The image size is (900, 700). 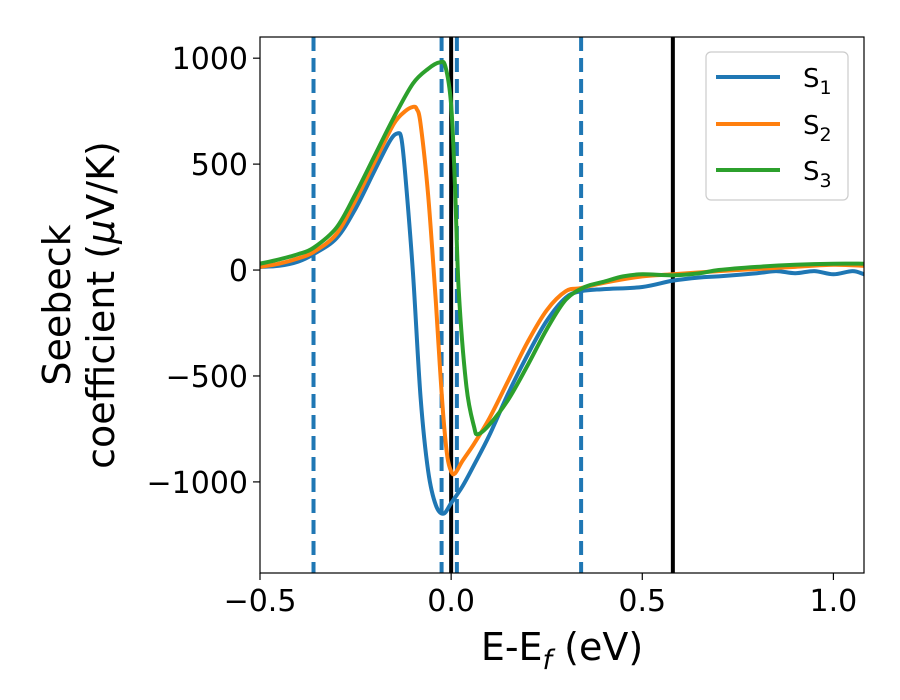 I want to click on x-tick-label: 0.5, so click(x=642, y=601).